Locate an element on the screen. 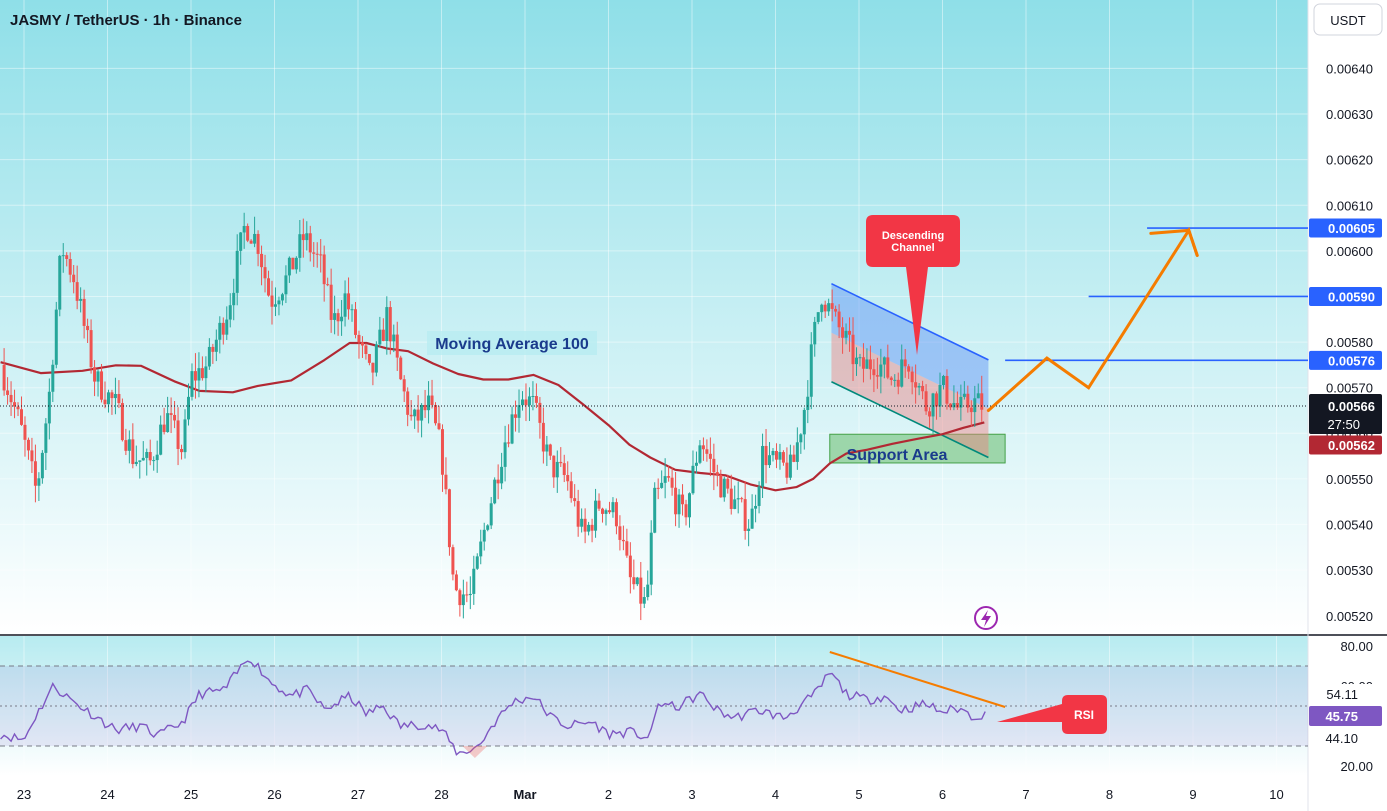 The image size is (1387, 811). price-tick-label-12: 0.00640 is located at coordinates (1349, 68).